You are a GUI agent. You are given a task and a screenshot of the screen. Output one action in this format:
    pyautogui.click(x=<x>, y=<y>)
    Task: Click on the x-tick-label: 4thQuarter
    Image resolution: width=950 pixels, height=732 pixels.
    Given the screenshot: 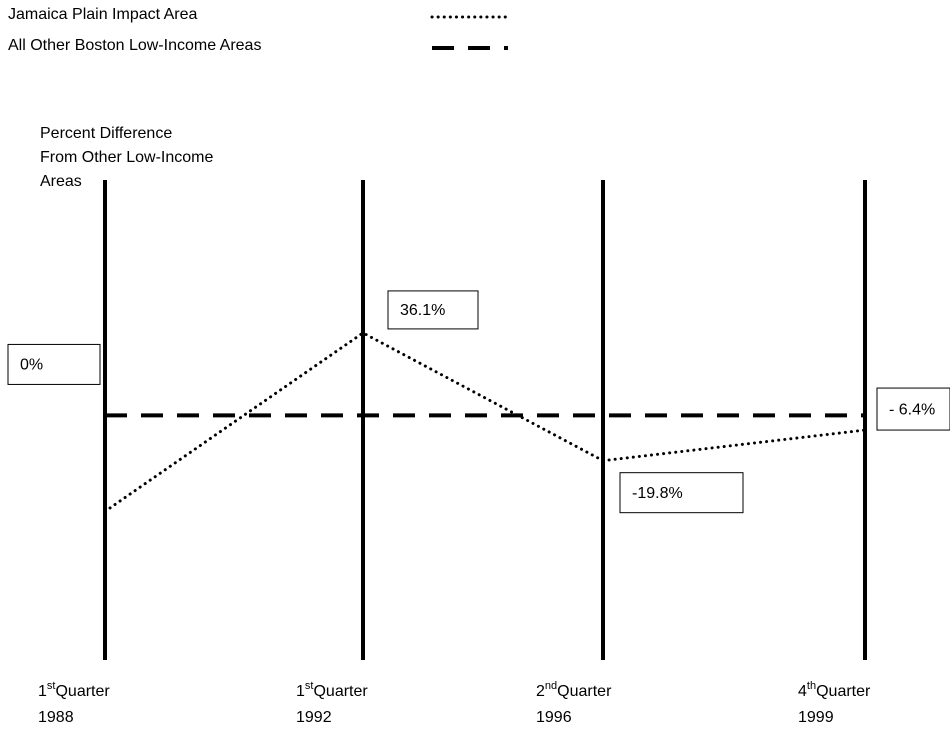 What is the action you would take?
    pyautogui.click(x=834, y=690)
    